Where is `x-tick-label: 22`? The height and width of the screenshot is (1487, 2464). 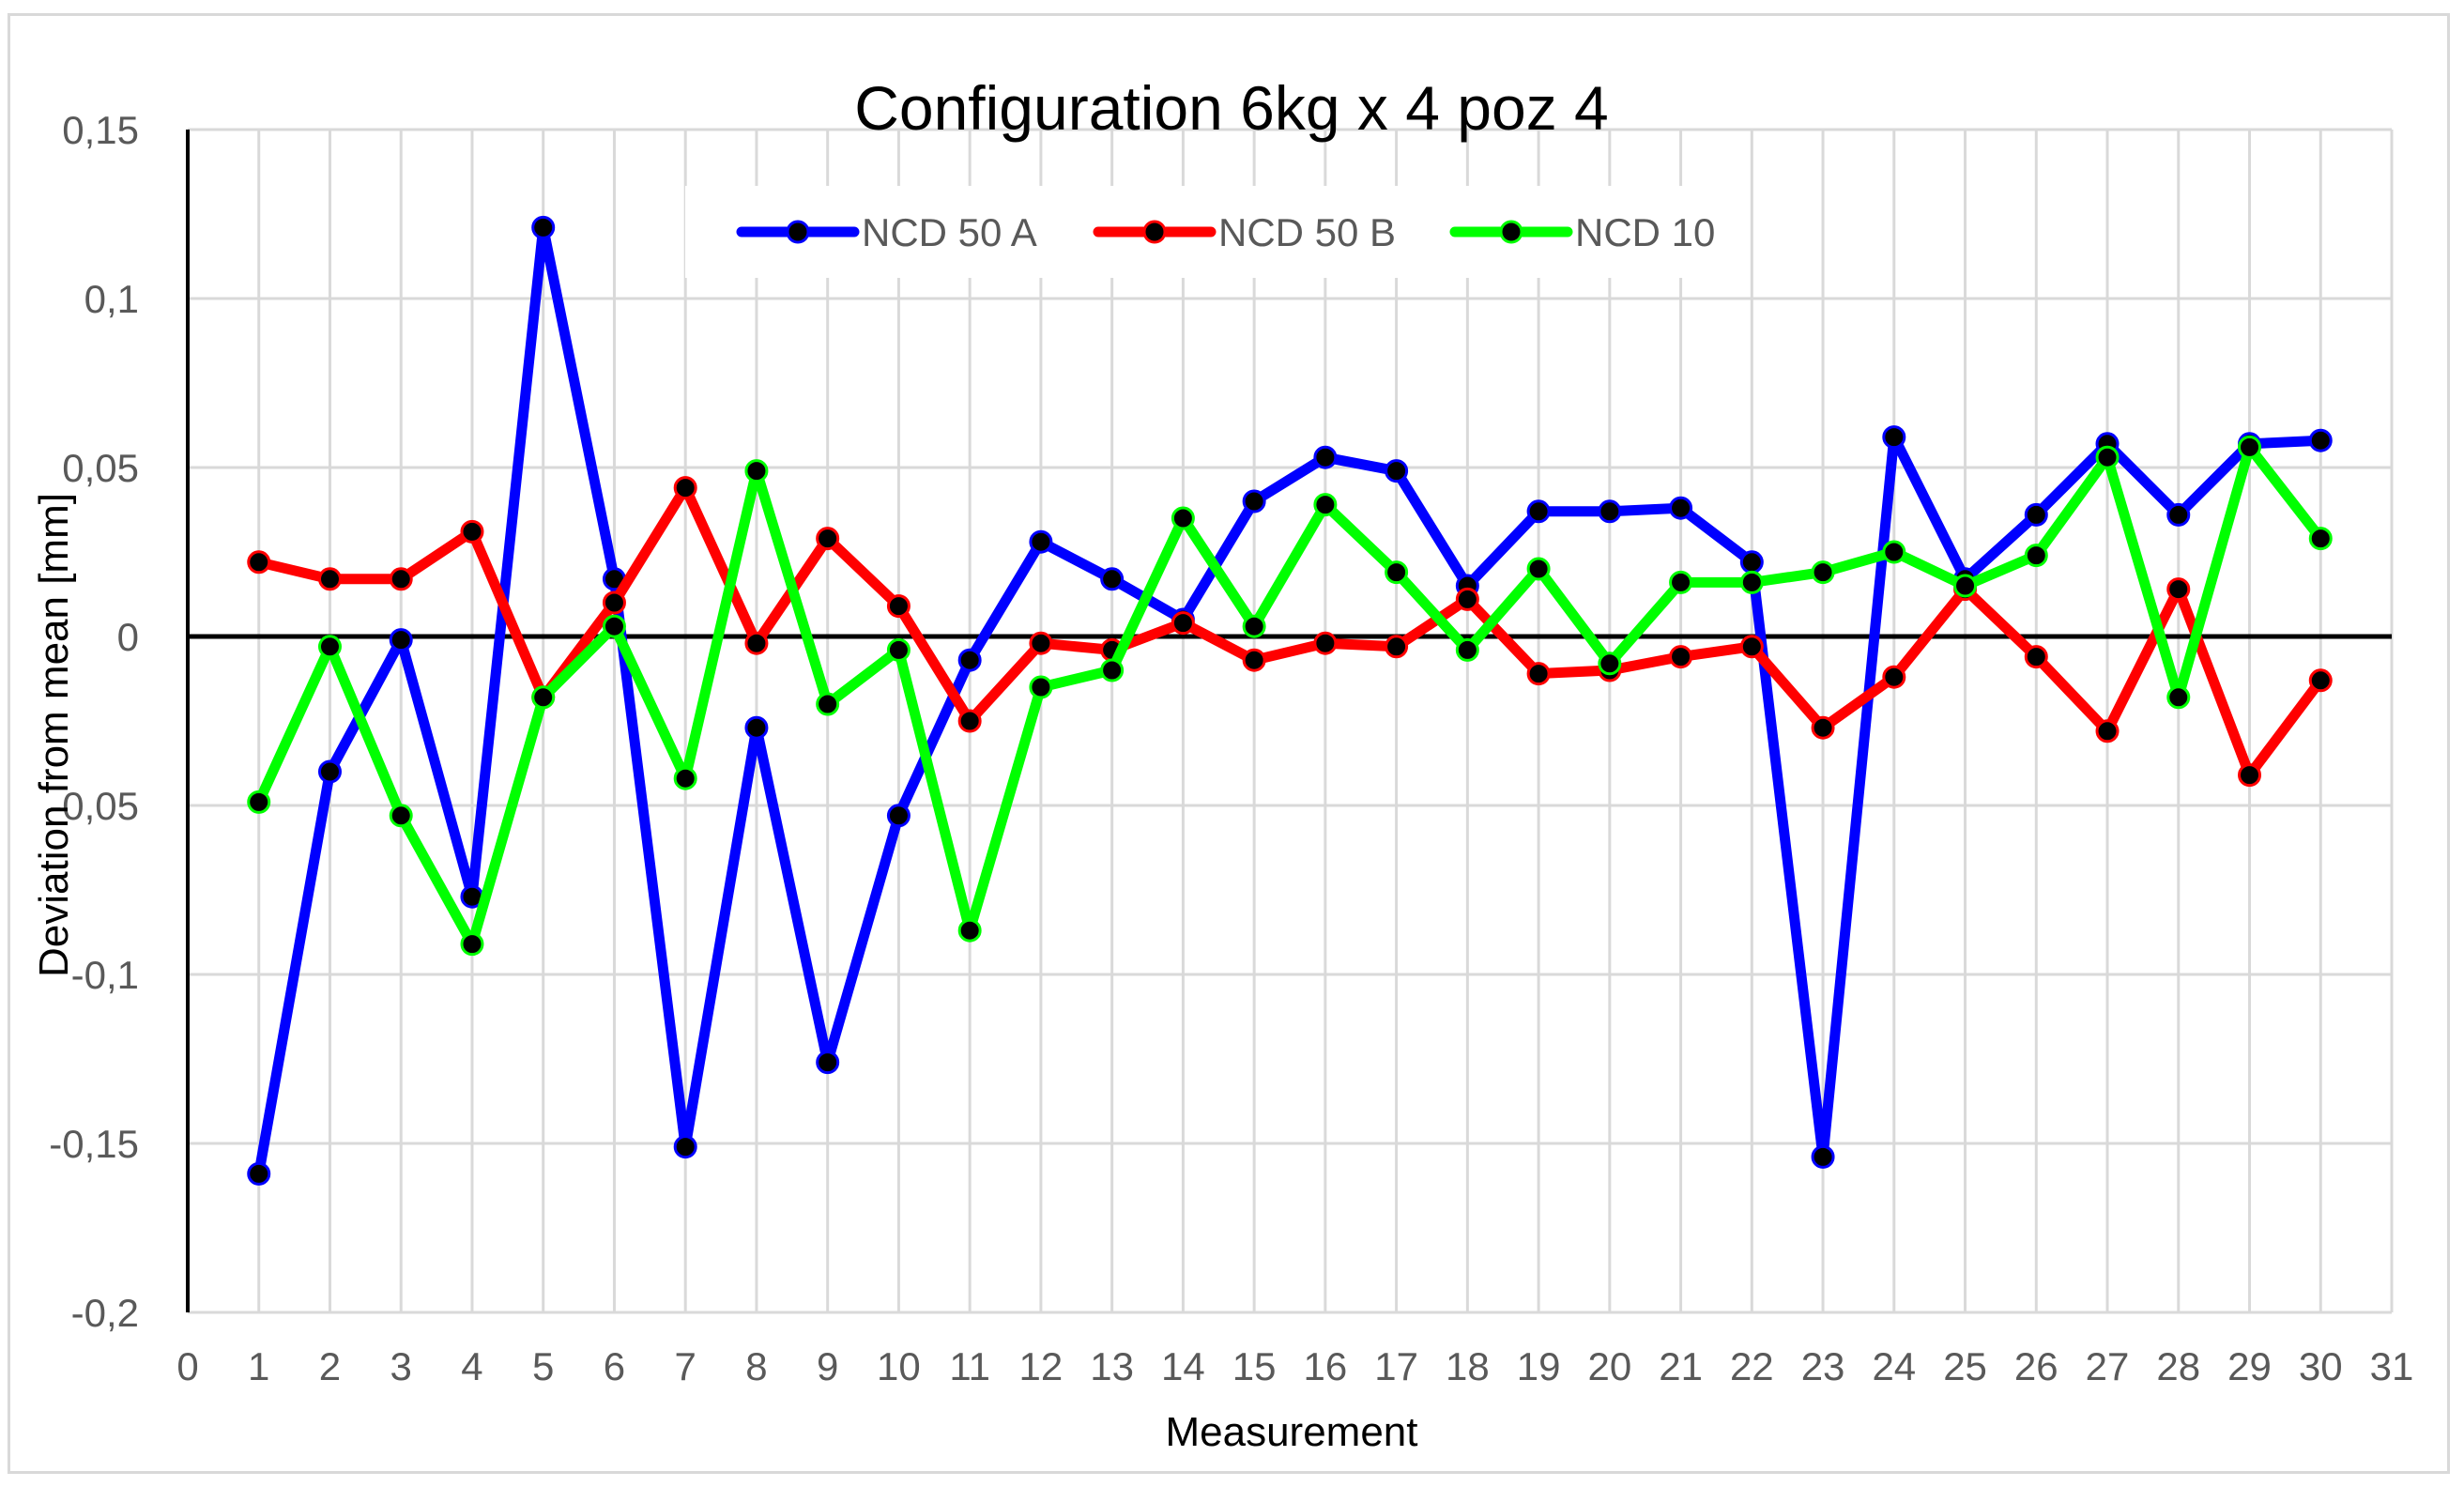 x-tick-label: 22 is located at coordinates (1752, 1366).